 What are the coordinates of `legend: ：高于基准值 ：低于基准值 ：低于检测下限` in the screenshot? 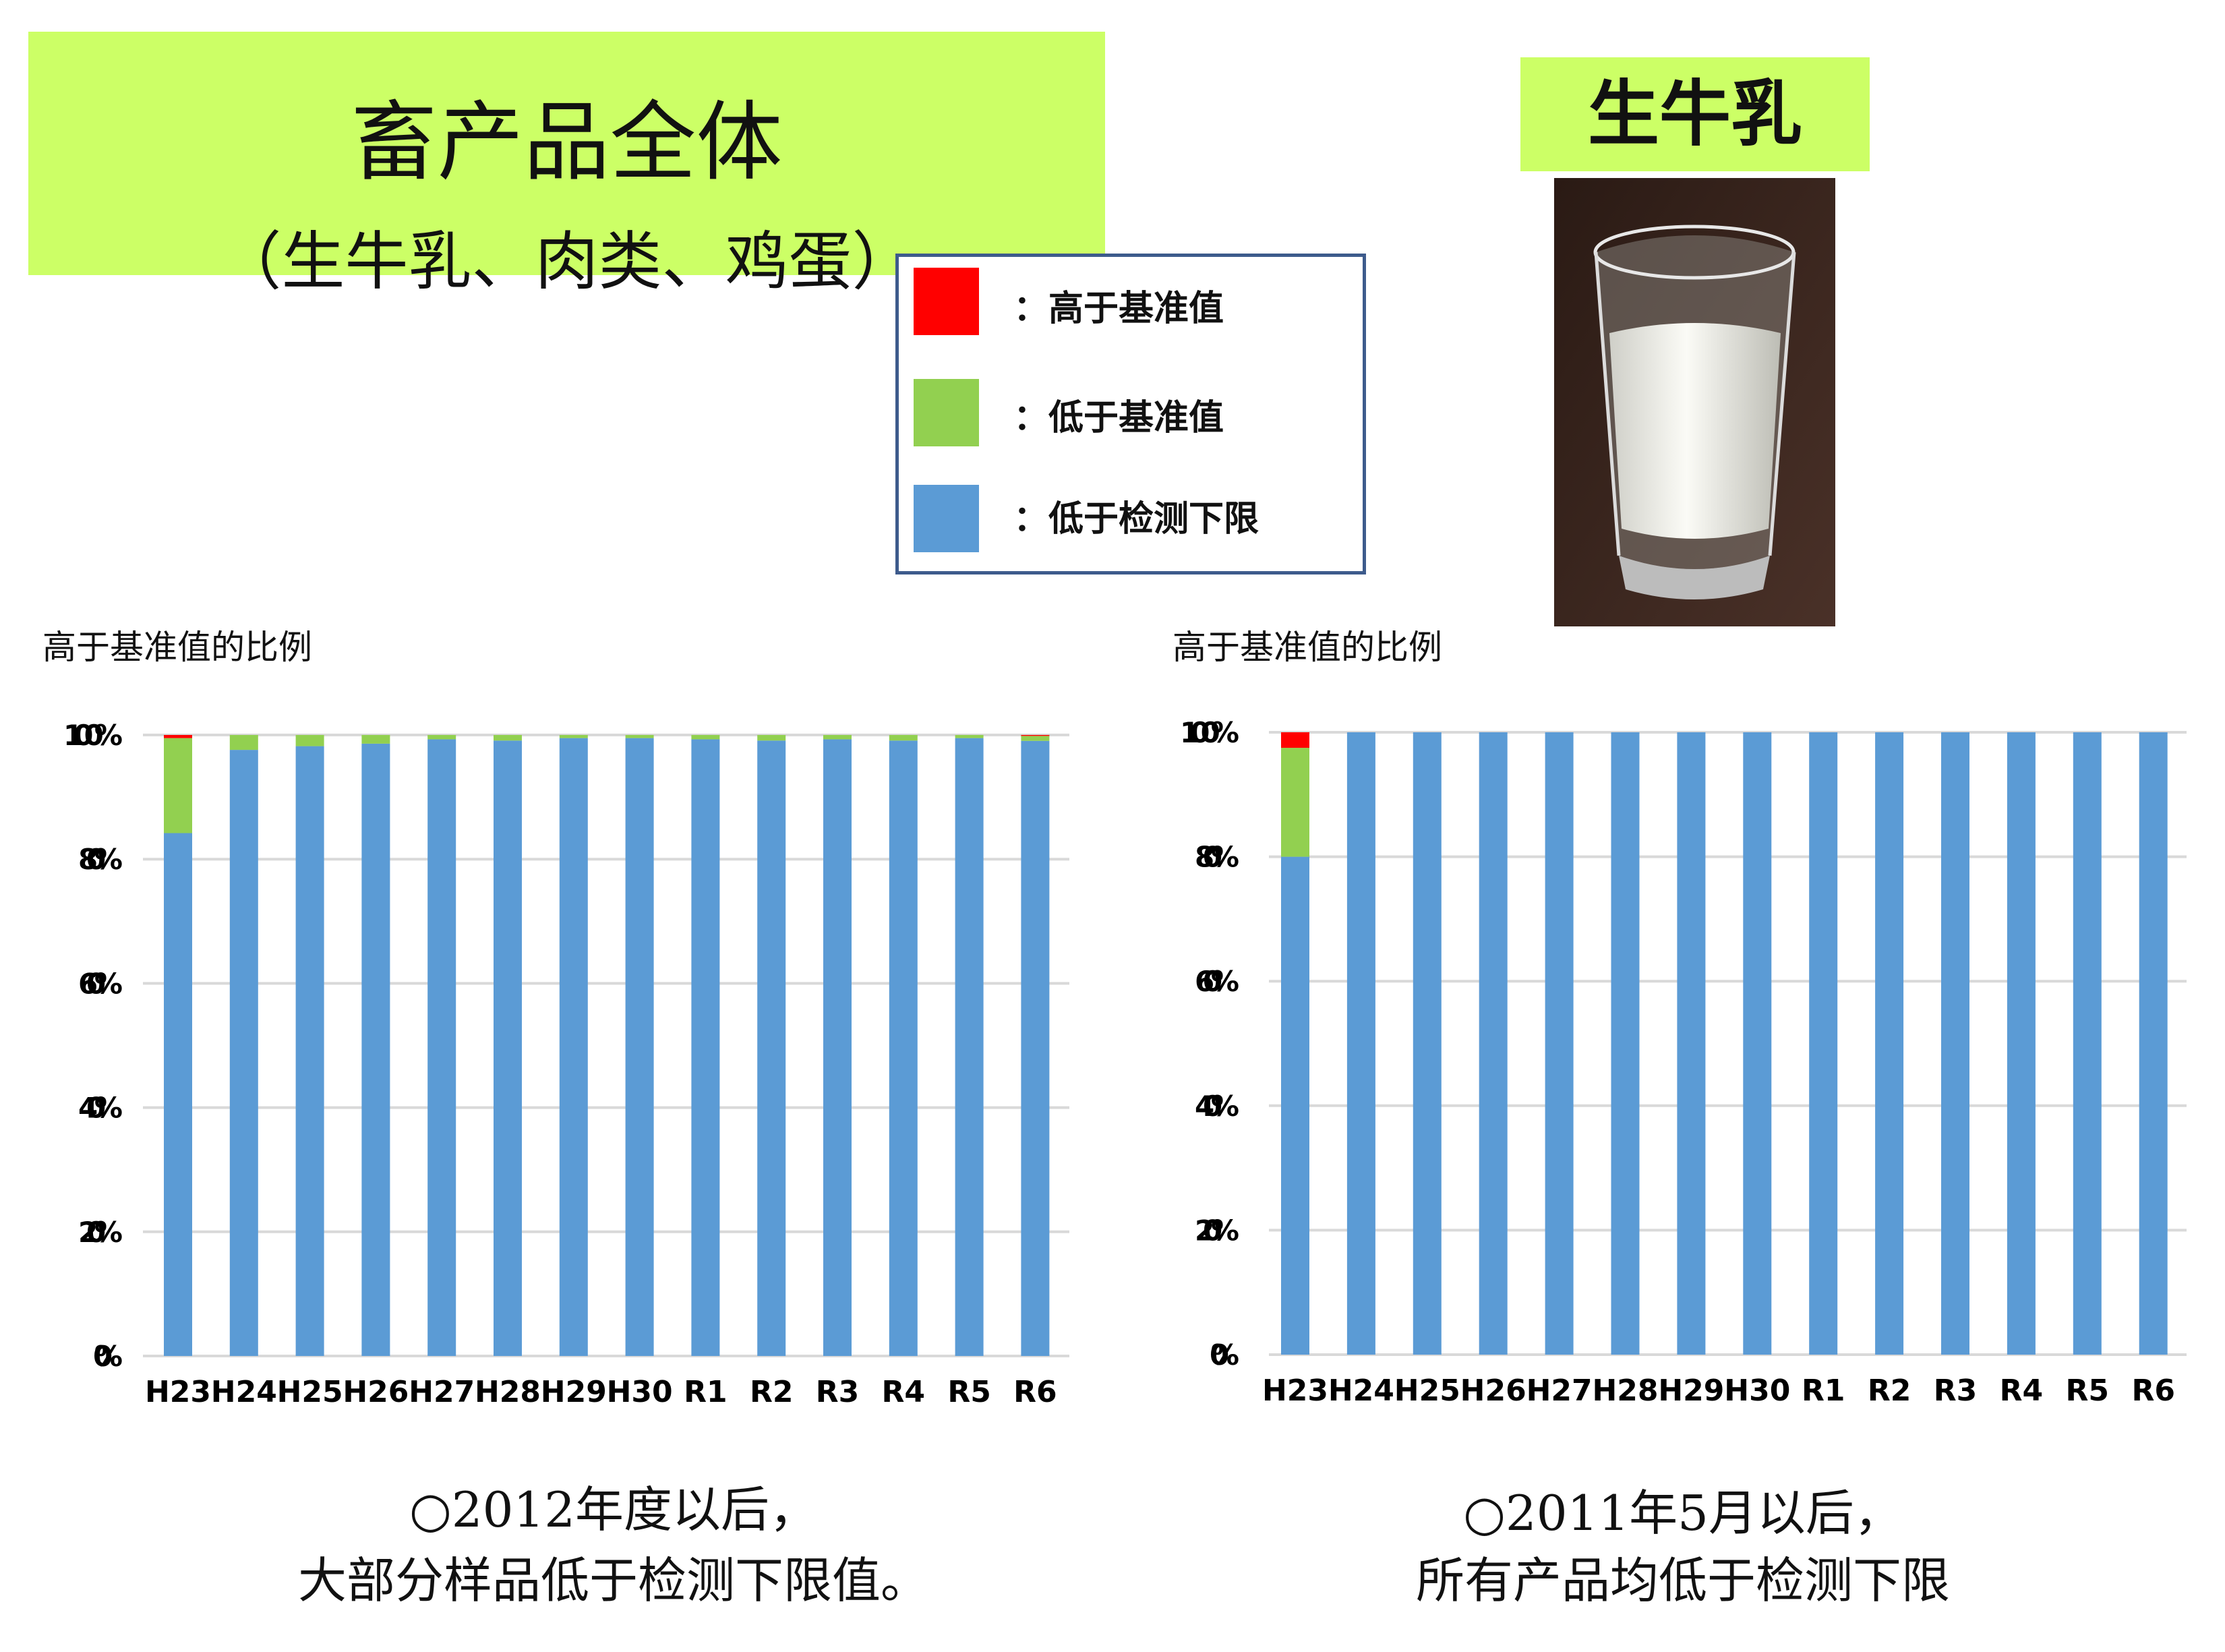 It's located at (1130, 414).